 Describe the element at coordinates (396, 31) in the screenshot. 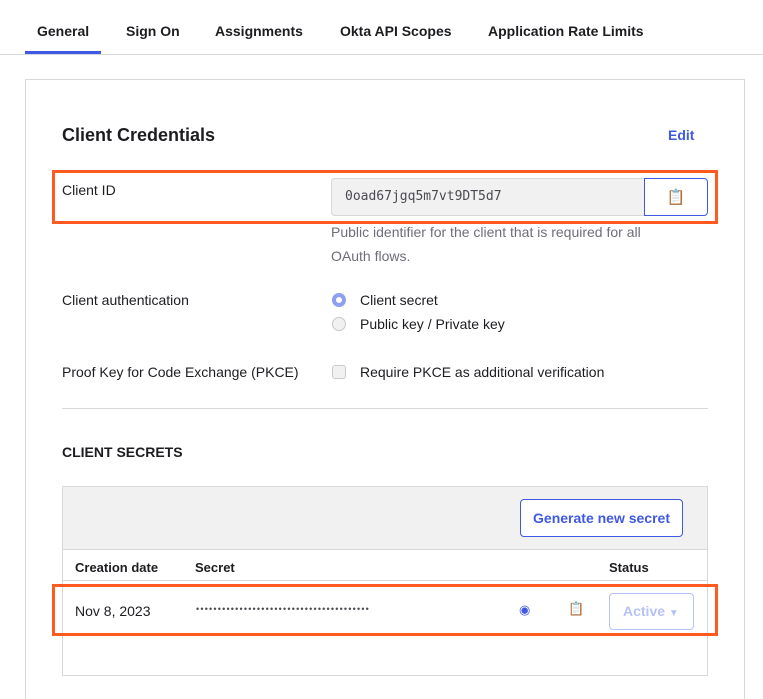

I see `tab-okta-api-scopes: Okta API Scopes` at that location.